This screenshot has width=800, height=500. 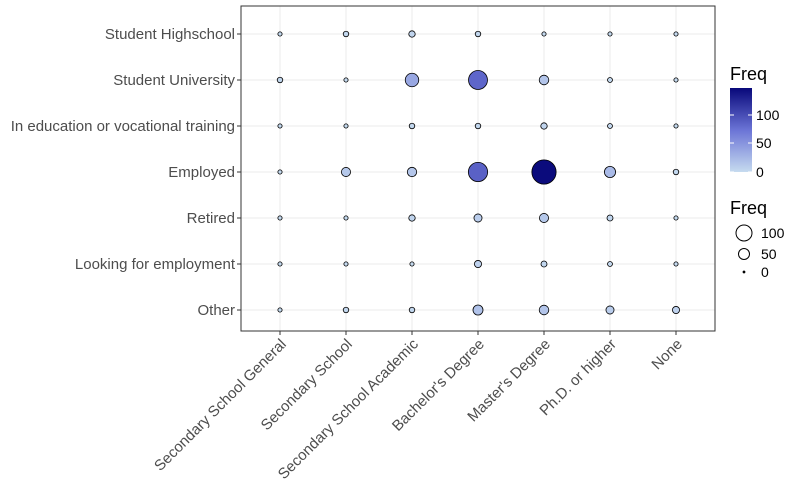 What do you see at coordinates (764, 143) in the screenshot?
I see `color-legend-label-mid: 50` at bounding box center [764, 143].